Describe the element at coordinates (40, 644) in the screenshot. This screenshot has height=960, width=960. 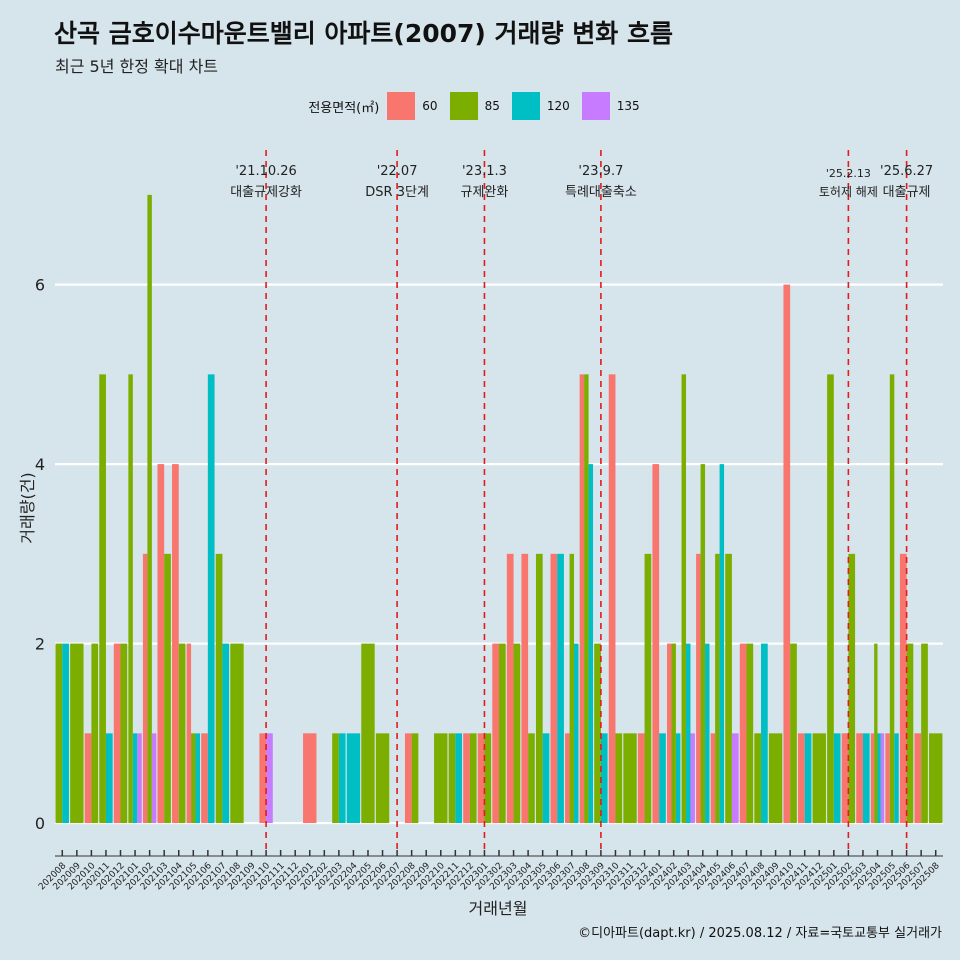
I see `y-tick-label: 2` at that location.